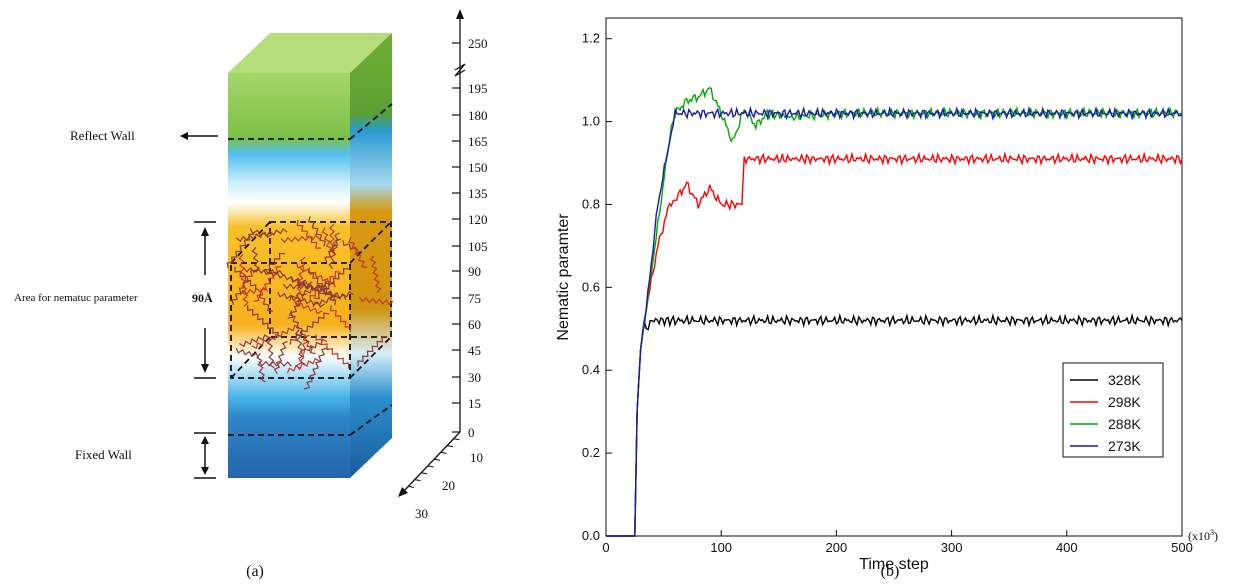  Describe the element at coordinates (471, 432) in the screenshot. I see `z-tick-label: 0` at that location.